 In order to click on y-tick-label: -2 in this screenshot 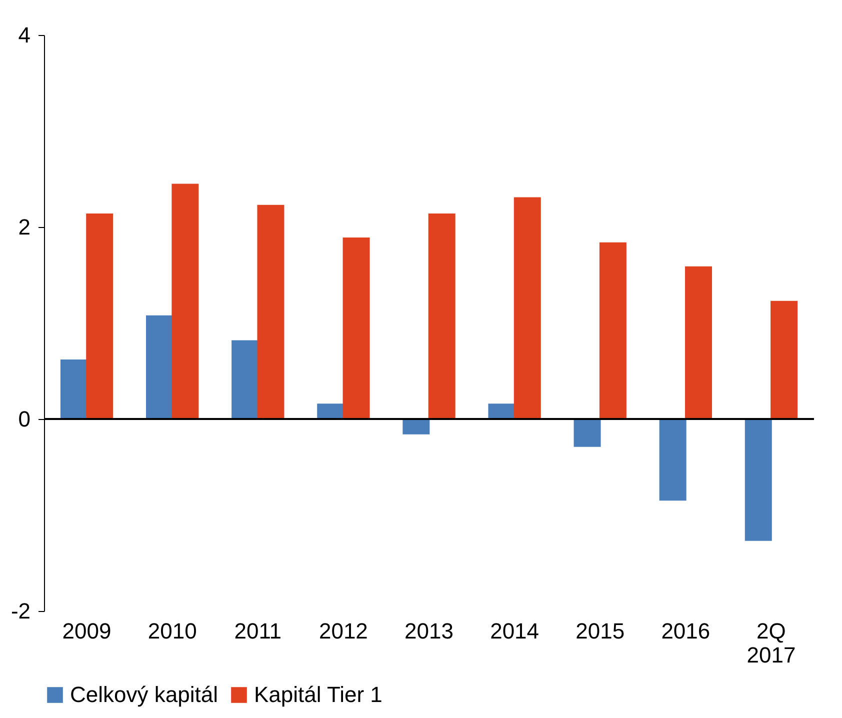, I will do `click(20, 611)`.